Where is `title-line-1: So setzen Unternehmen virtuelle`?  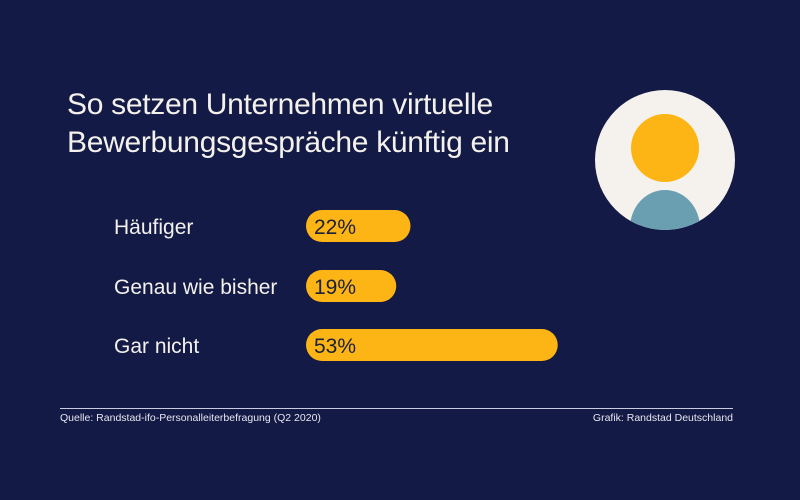 title-line-1: So setzen Unternehmen virtuelle is located at coordinates (280, 104).